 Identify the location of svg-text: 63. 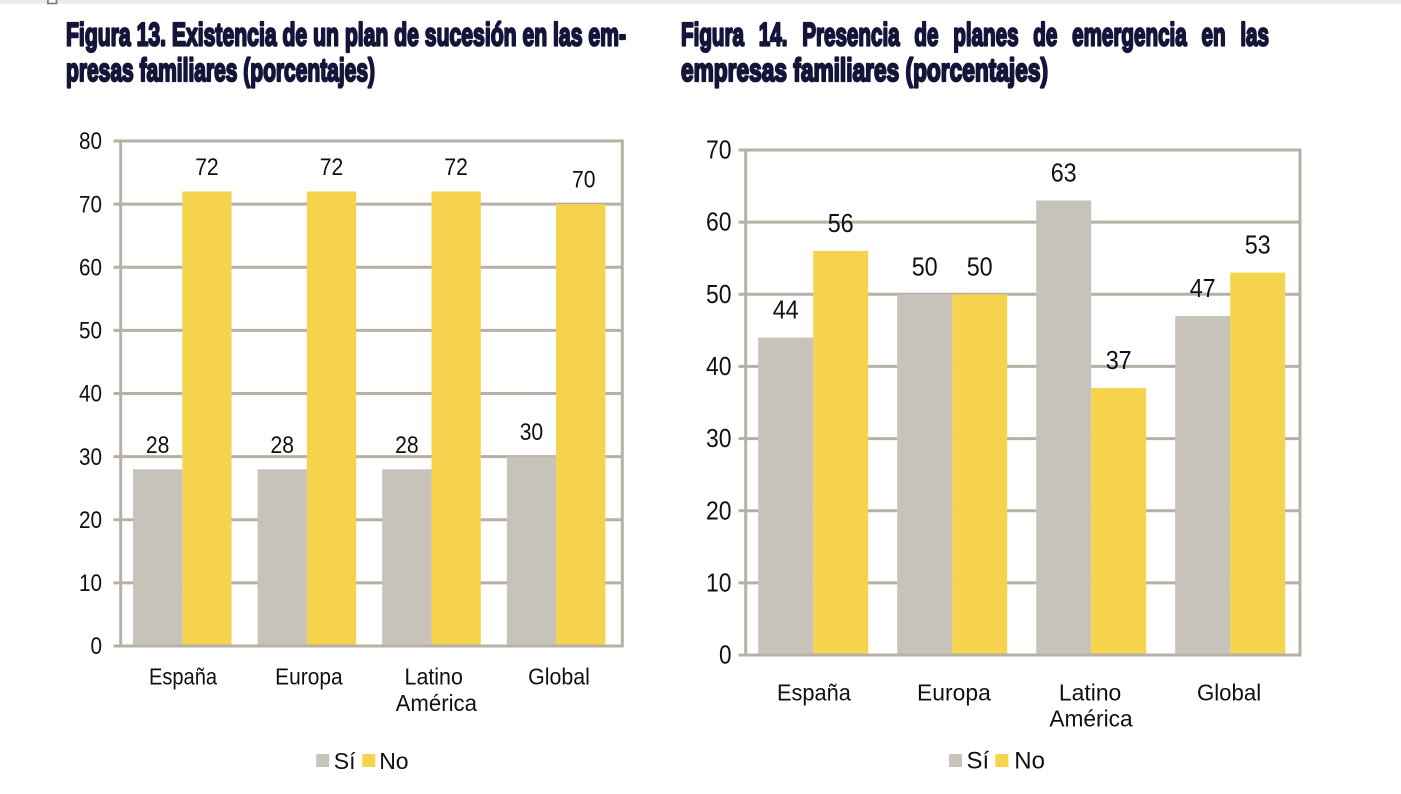
(1064, 174).